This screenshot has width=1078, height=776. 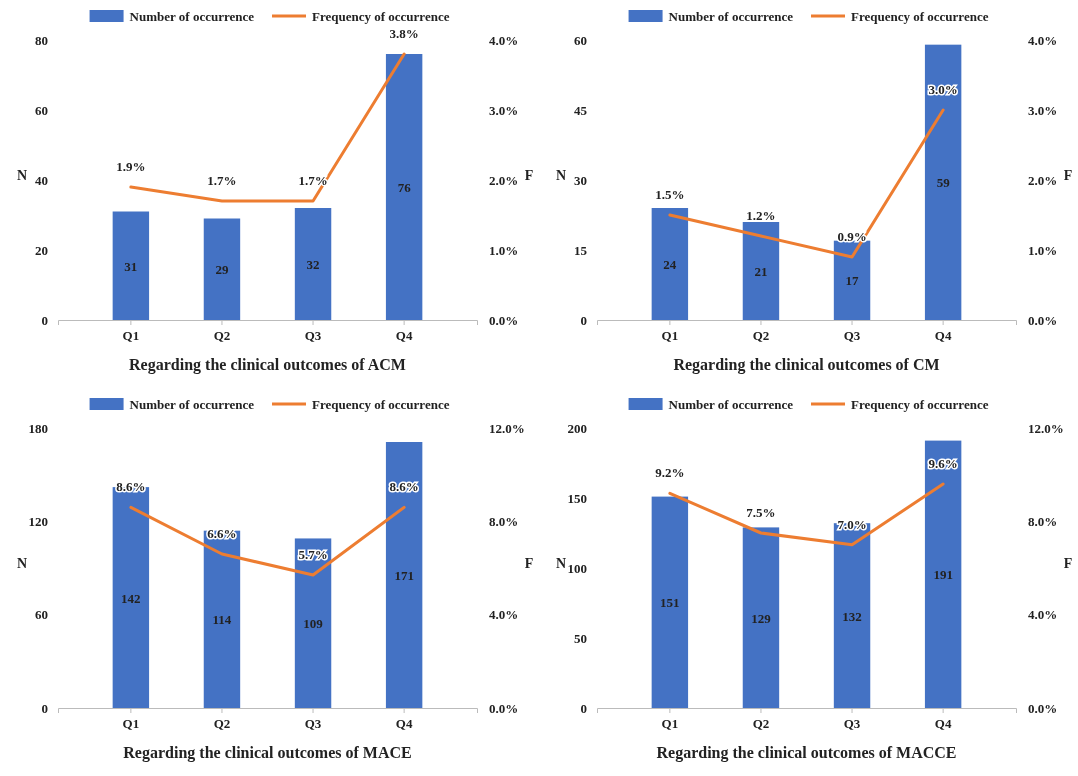 I want to click on data-label: 5.7%, so click(x=313, y=554).